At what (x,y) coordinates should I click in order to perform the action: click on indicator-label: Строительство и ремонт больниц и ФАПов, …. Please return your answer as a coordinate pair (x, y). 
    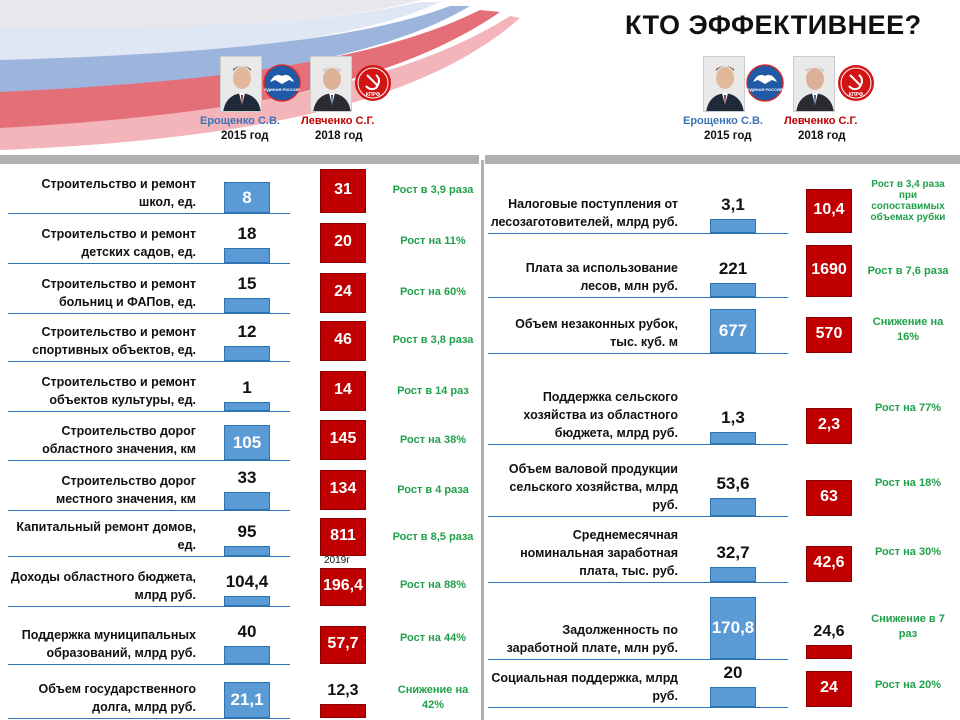
    Looking at the image, I should click on (118, 293).